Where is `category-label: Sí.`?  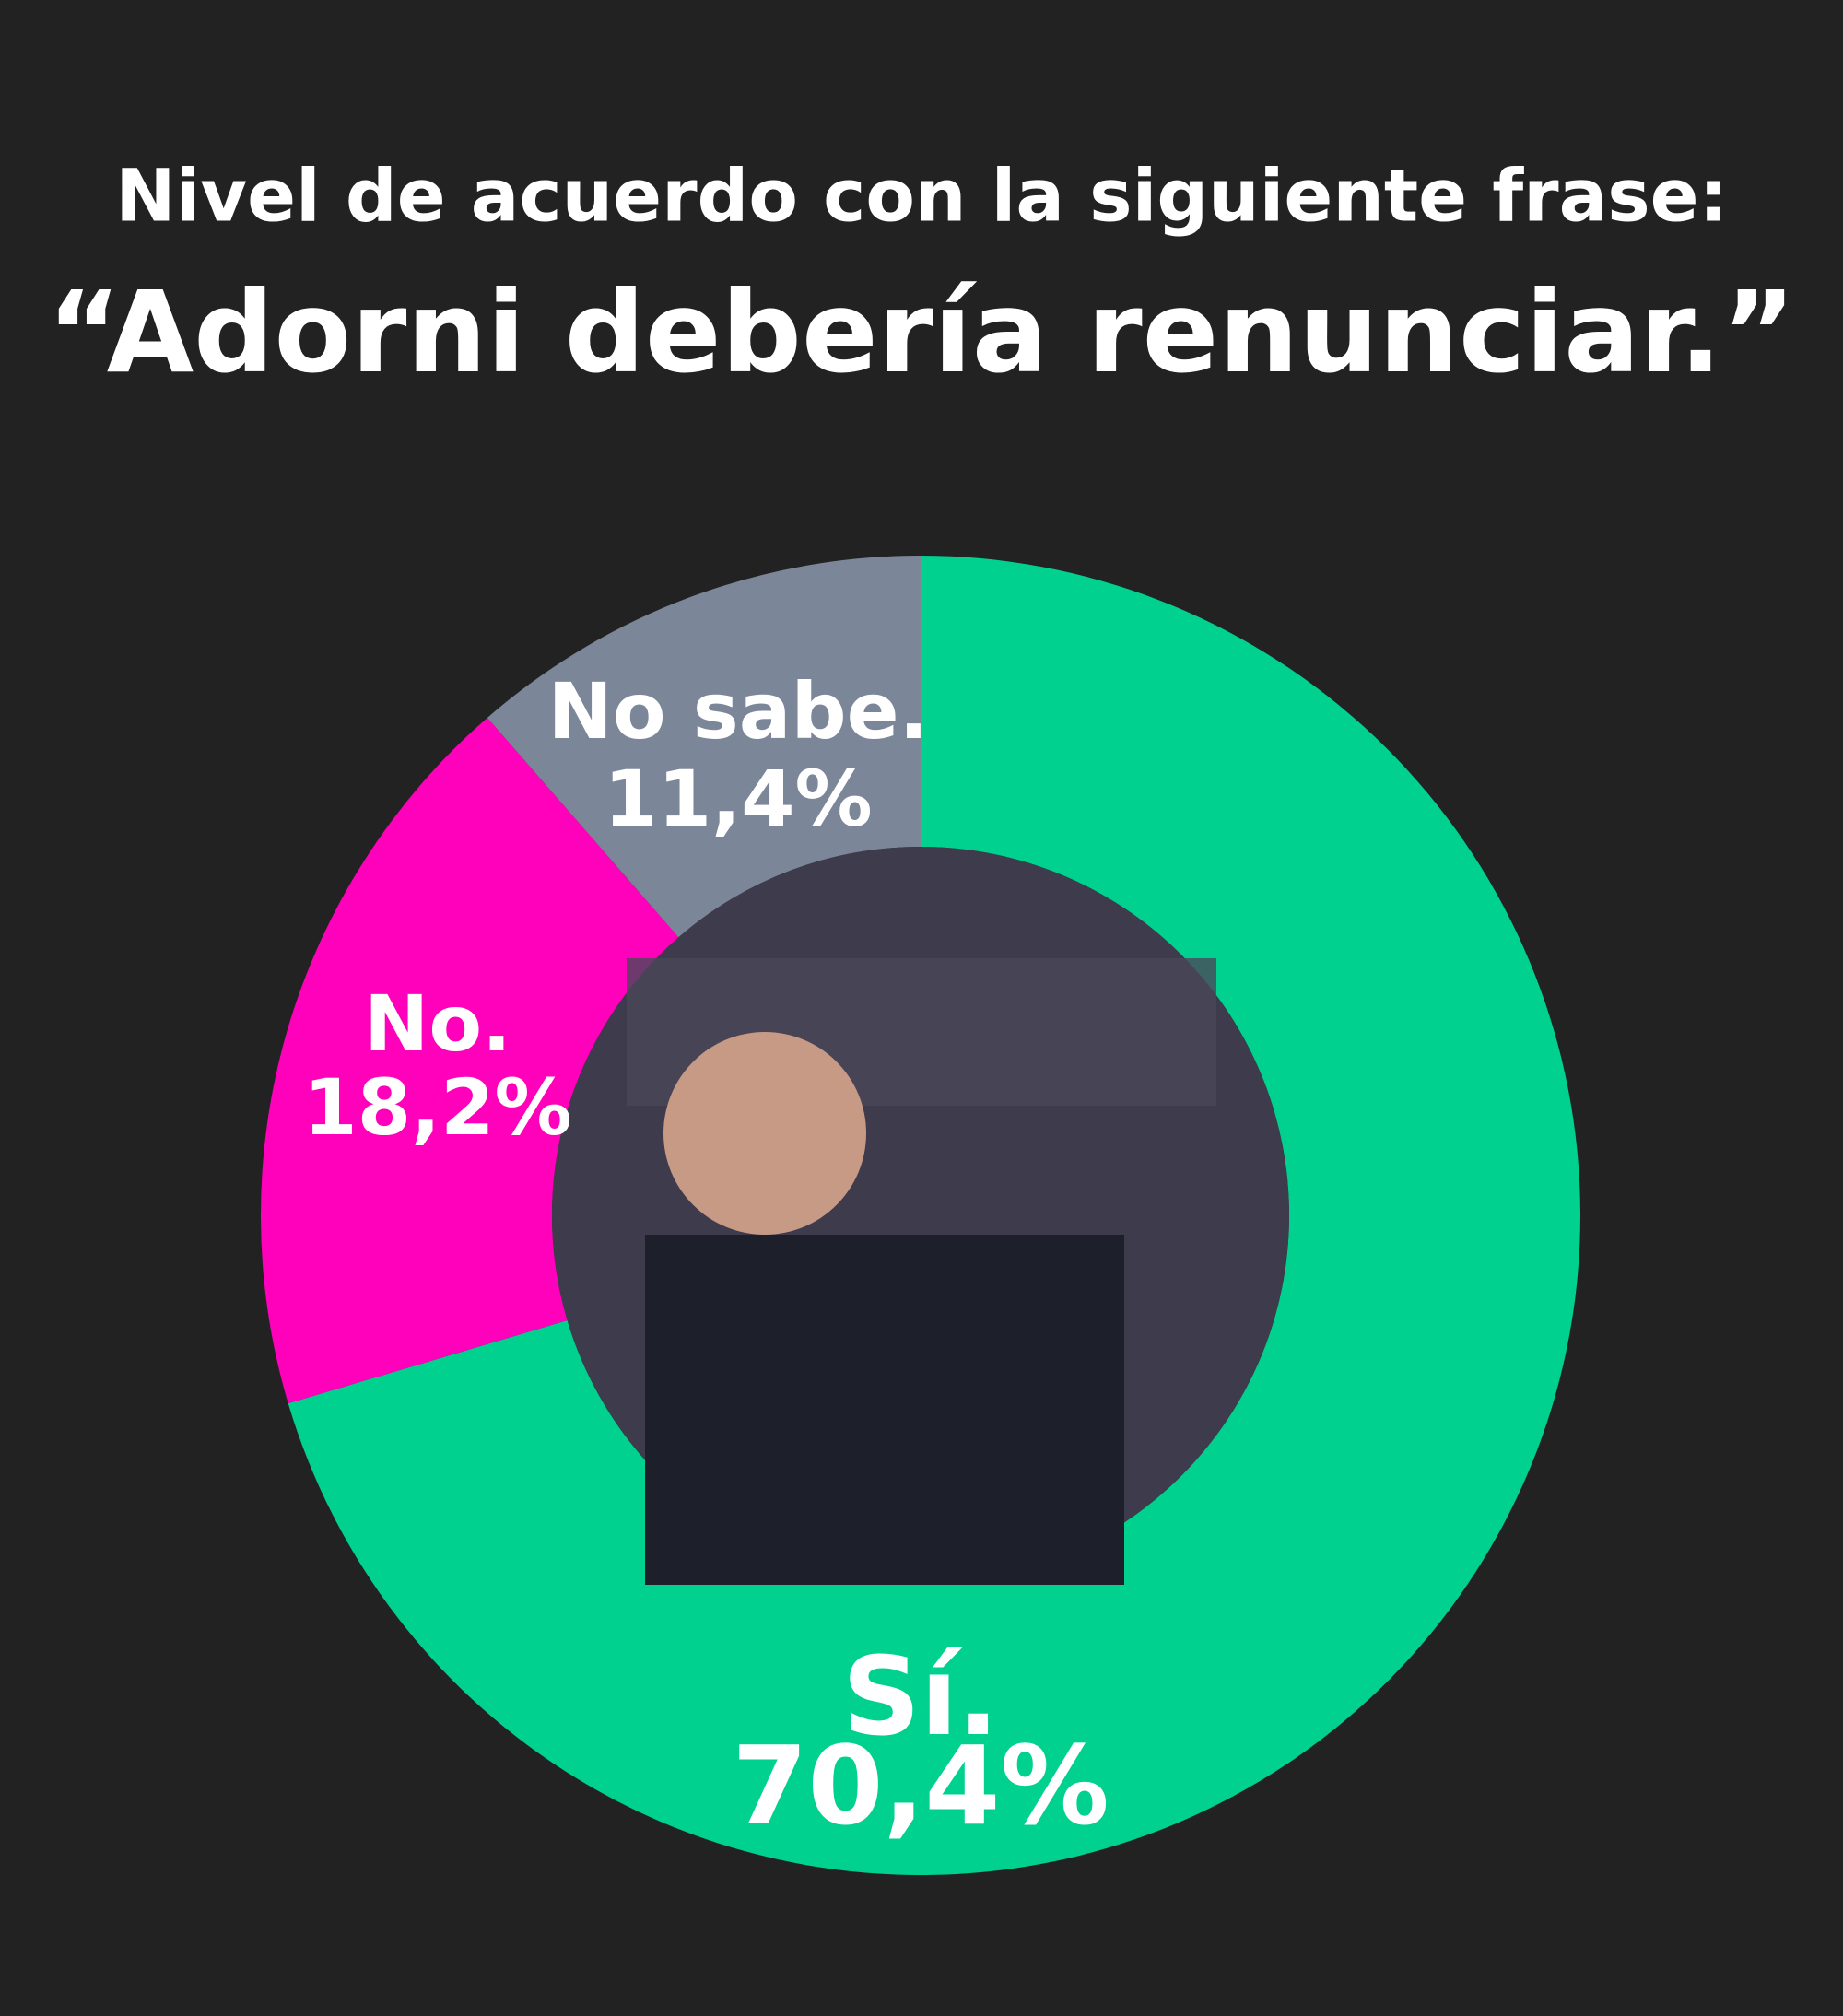 category-label: Sí. is located at coordinates (920, 1696).